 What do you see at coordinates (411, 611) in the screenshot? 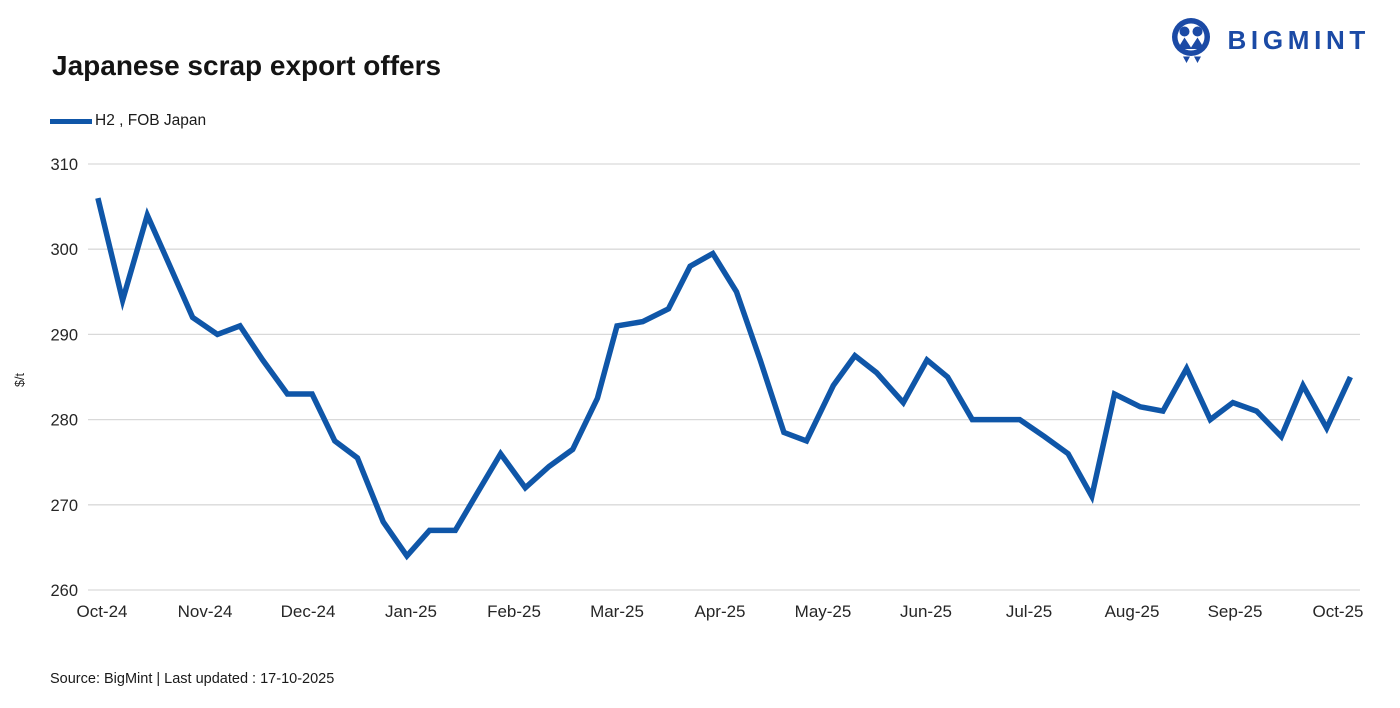
I see `x-tick-label: Jan-25` at bounding box center [411, 611].